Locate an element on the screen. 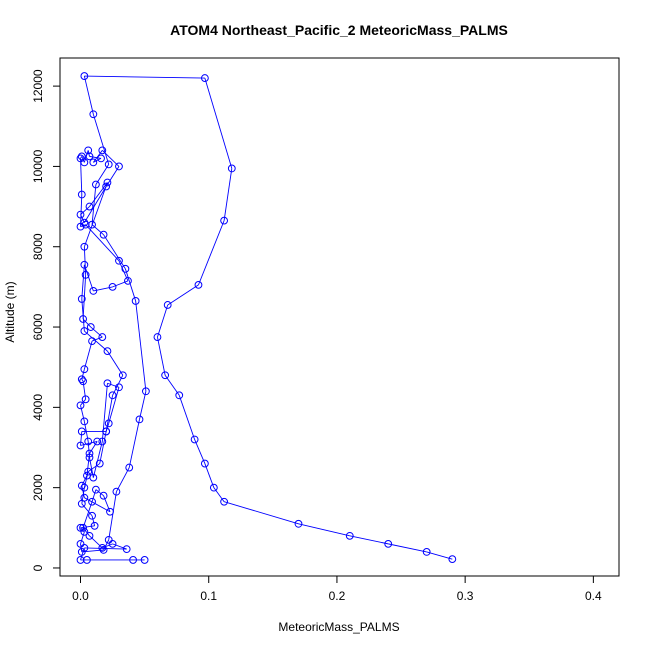 This screenshot has height=655, width=650. x-tick-label: 0.2 is located at coordinates (337, 596).